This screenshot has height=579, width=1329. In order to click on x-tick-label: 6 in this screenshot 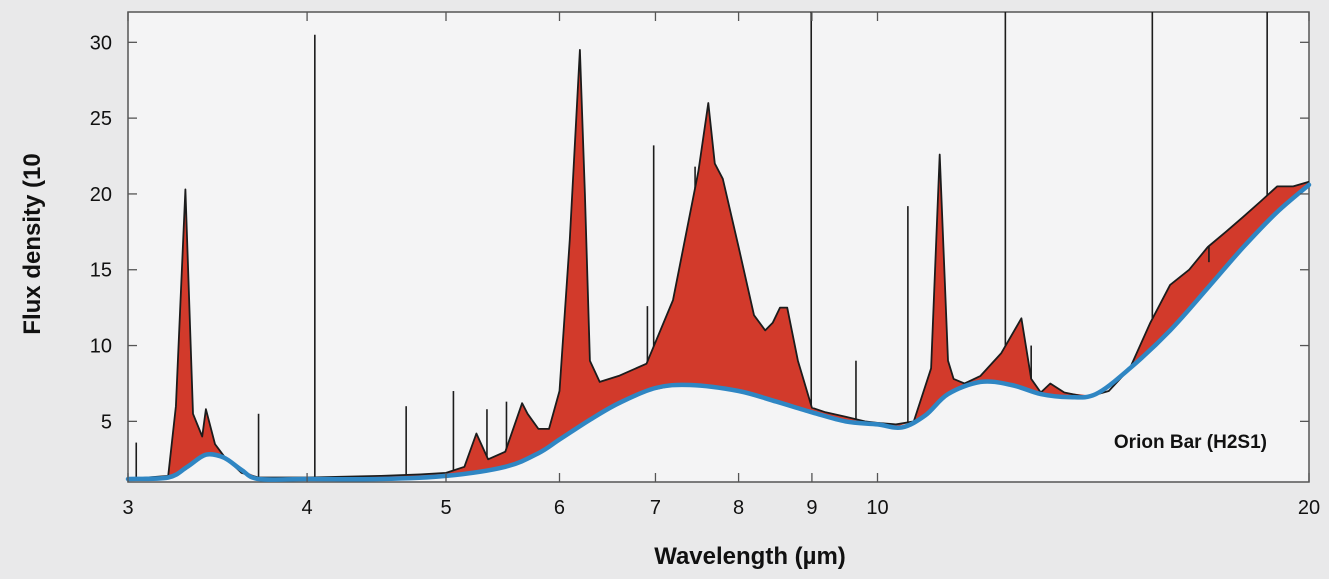, I will do `click(559, 508)`.